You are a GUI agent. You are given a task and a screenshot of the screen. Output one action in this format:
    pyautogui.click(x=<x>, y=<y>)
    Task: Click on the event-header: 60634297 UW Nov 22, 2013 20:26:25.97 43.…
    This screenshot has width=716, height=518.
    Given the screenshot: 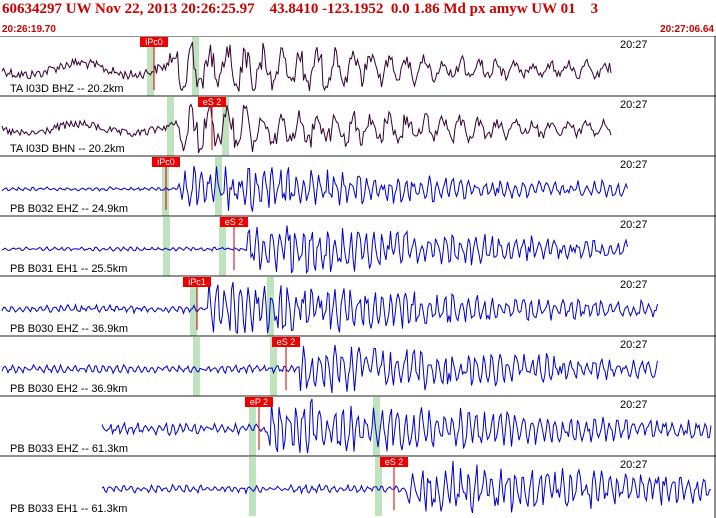 What is the action you would take?
    pyautogui.click(x=358, y=18)
    